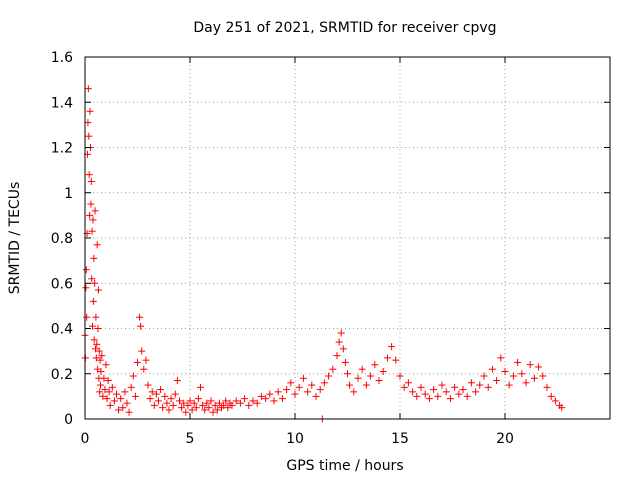 The width and height of the screenshot is (640, 480). I want to click on x-tick-label: 5, so click(190, 439).